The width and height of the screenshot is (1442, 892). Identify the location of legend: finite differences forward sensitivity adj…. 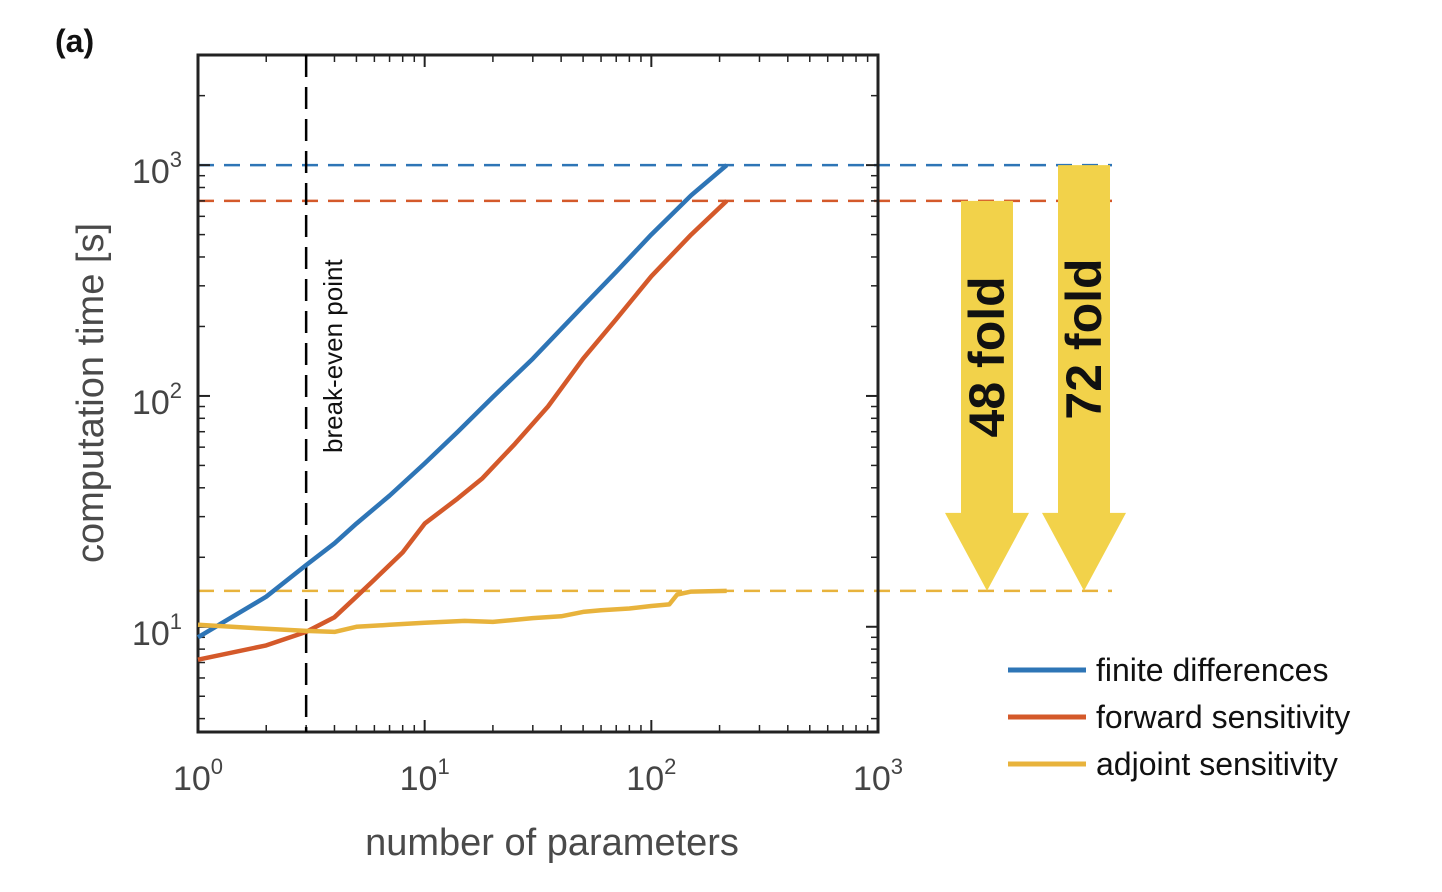
(1179, 717).